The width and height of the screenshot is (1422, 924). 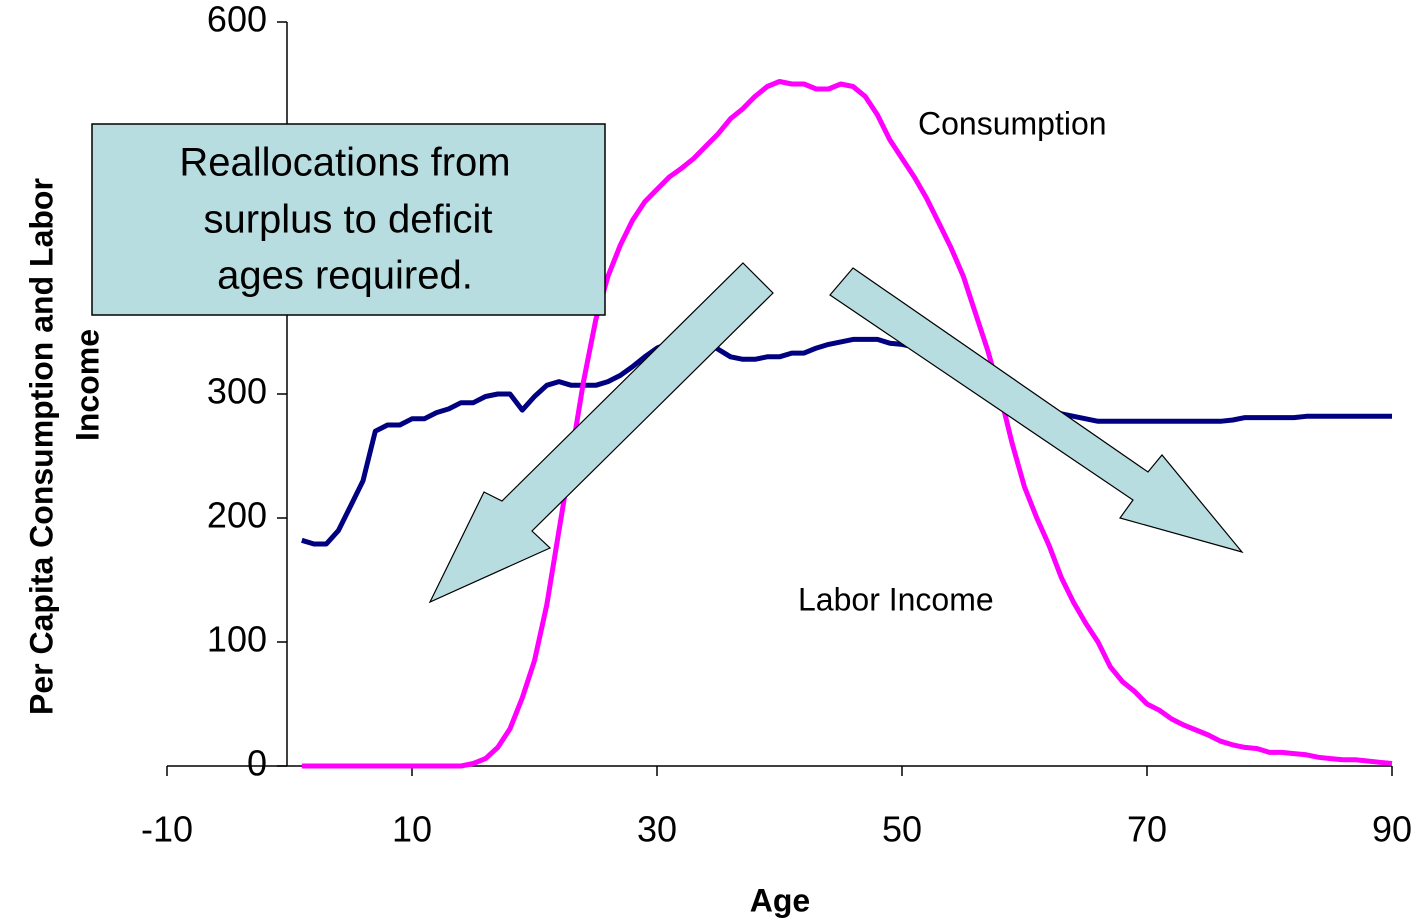 I want to click on x-tick-label: 10, so click(x=412, y=829).